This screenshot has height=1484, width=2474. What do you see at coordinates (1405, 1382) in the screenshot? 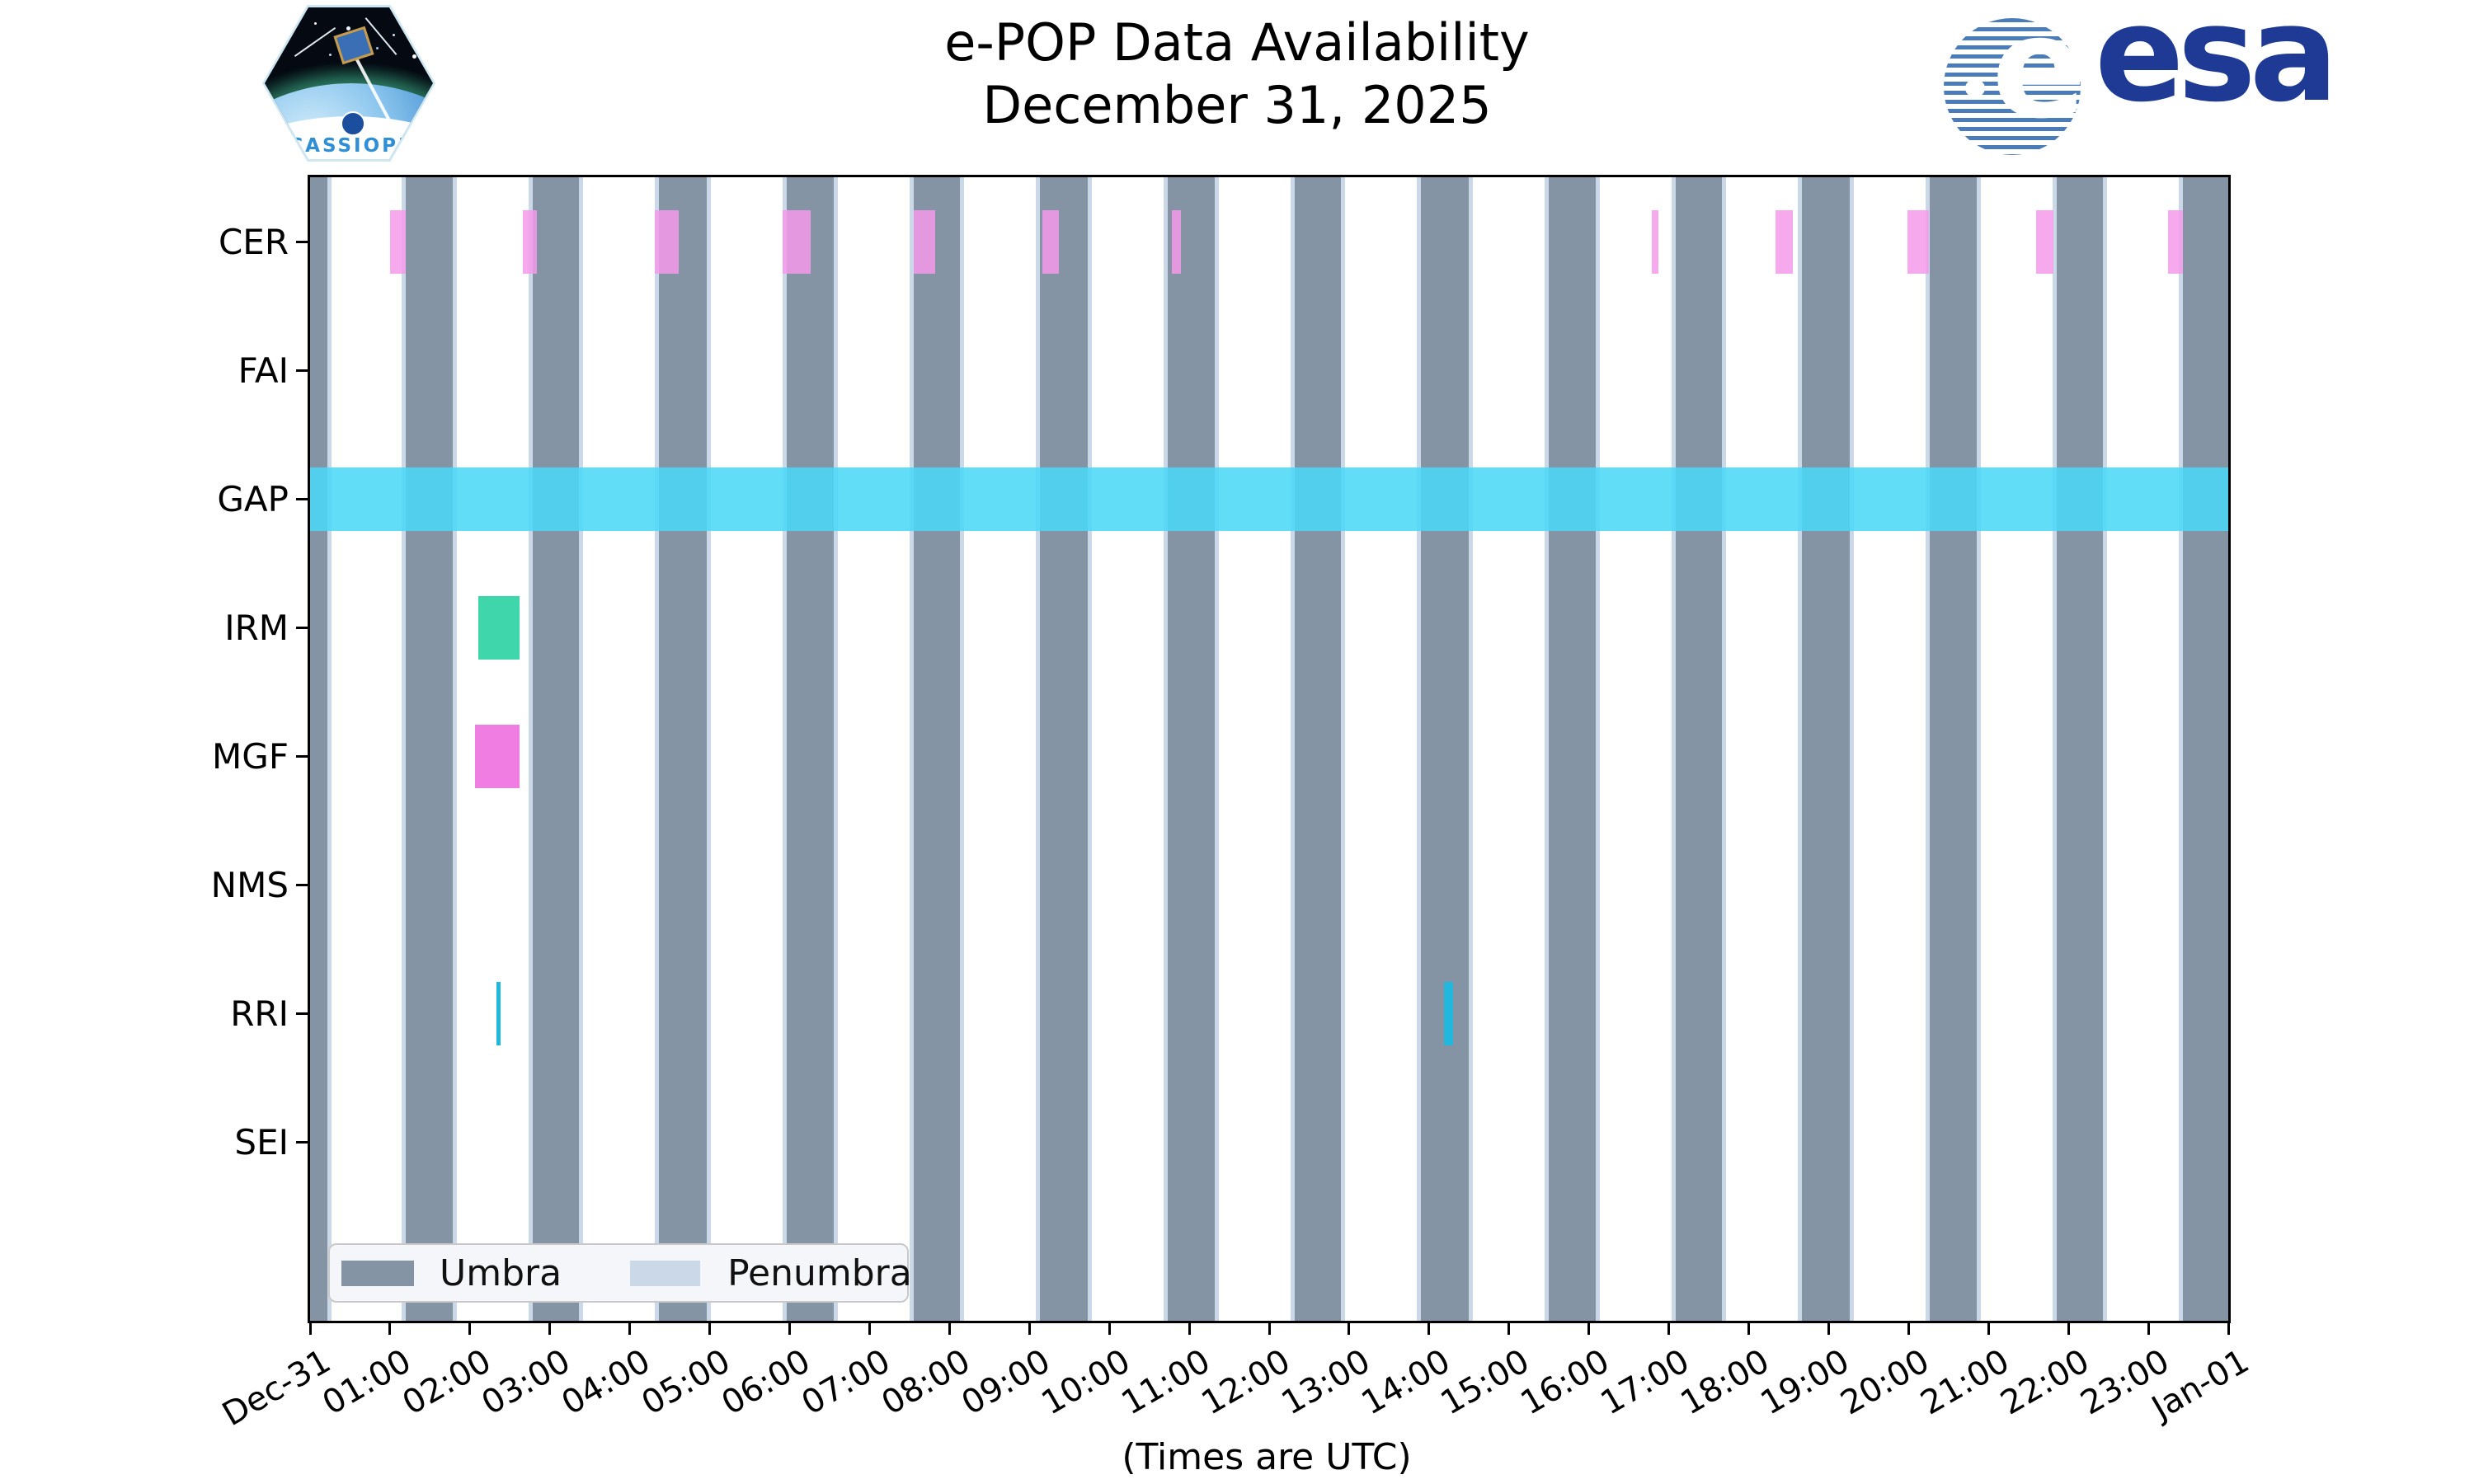
I see `x-tick-label: 14:00` at bounding box center [1405, 1382].